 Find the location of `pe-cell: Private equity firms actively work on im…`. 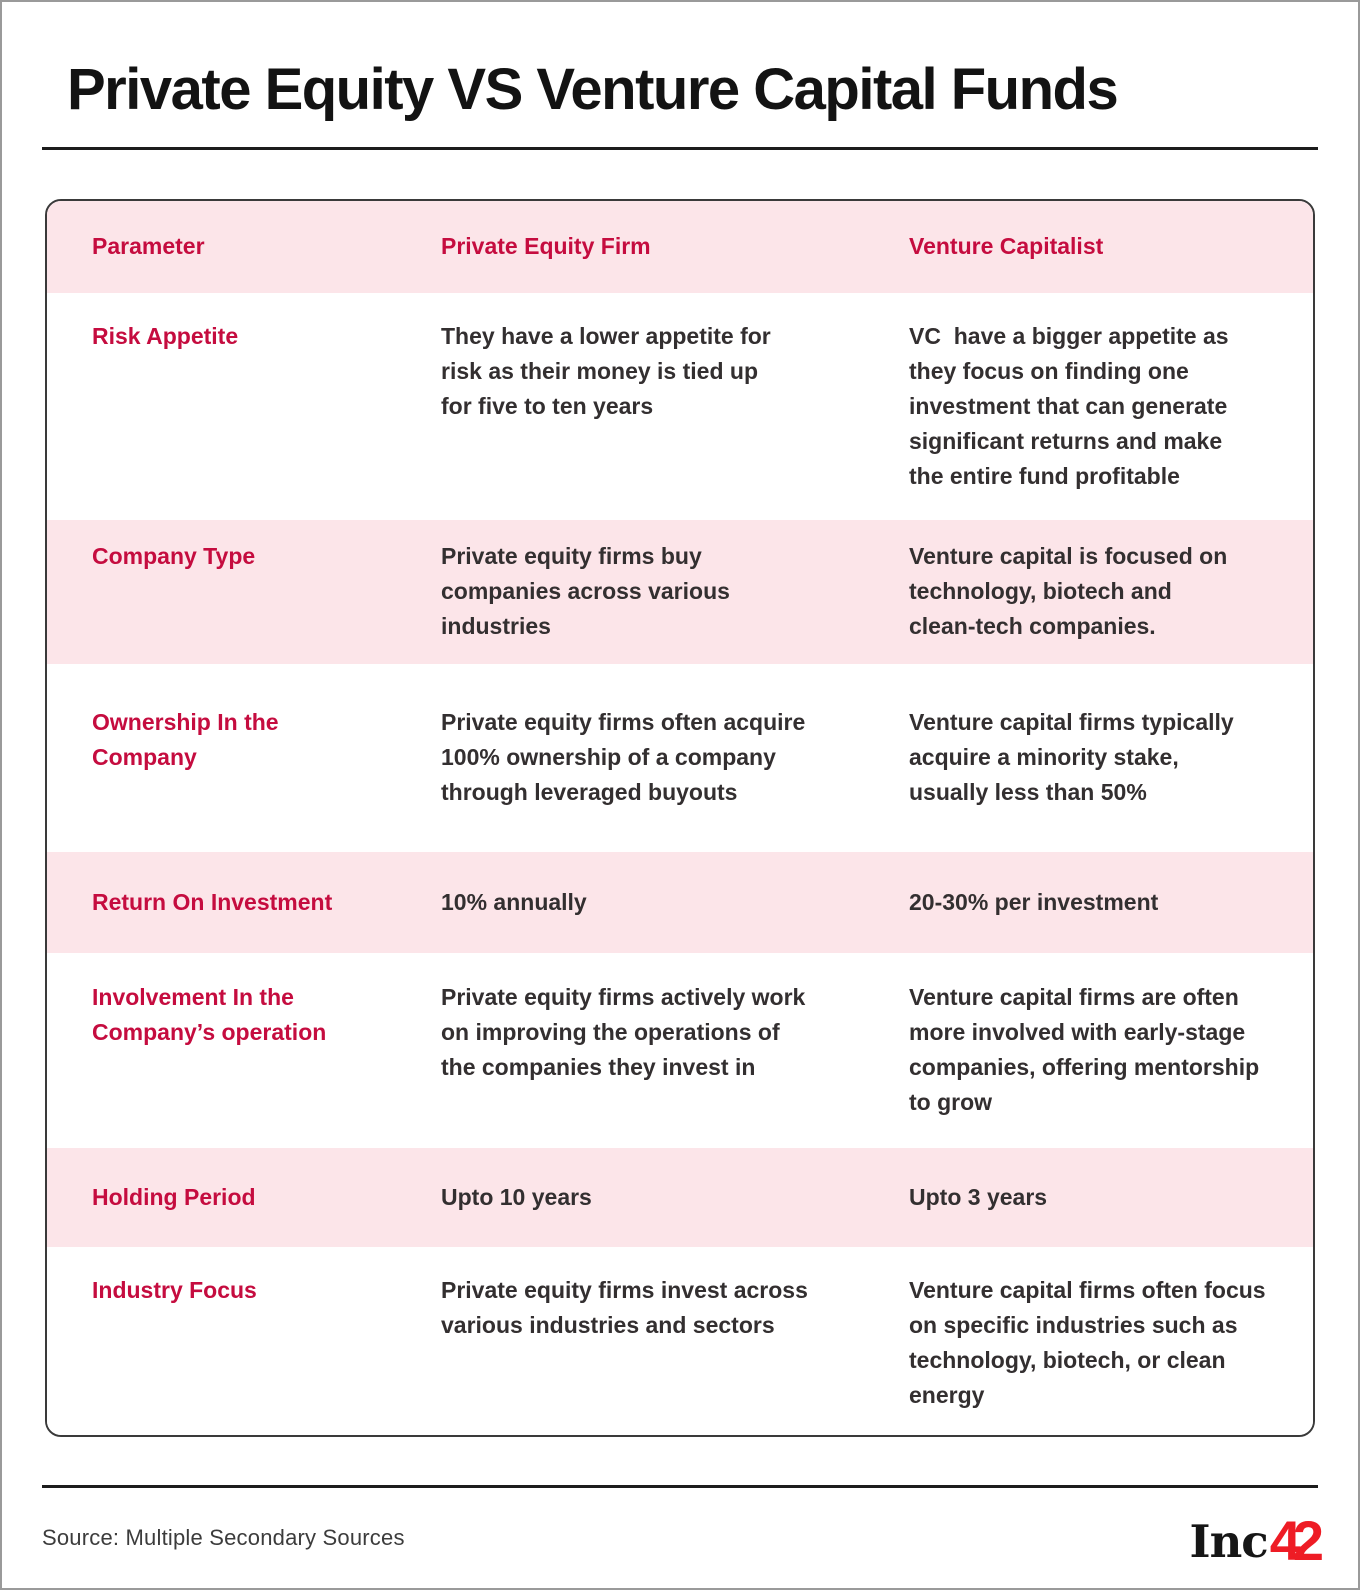

pe-cell: Private equity firms actively work on im… is located at coordinates (623, 1032).